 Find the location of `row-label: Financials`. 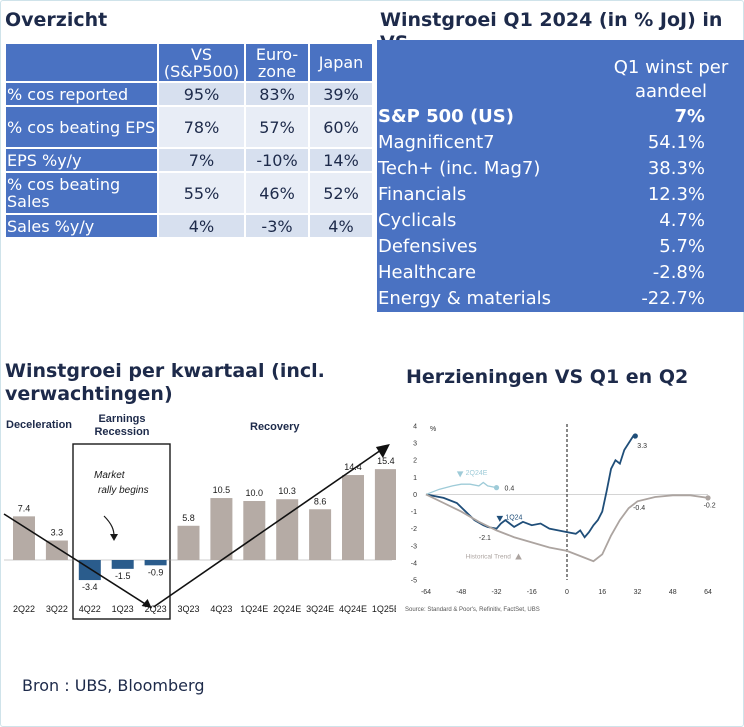

row-label: Financials is located at coordinates (422, 194).